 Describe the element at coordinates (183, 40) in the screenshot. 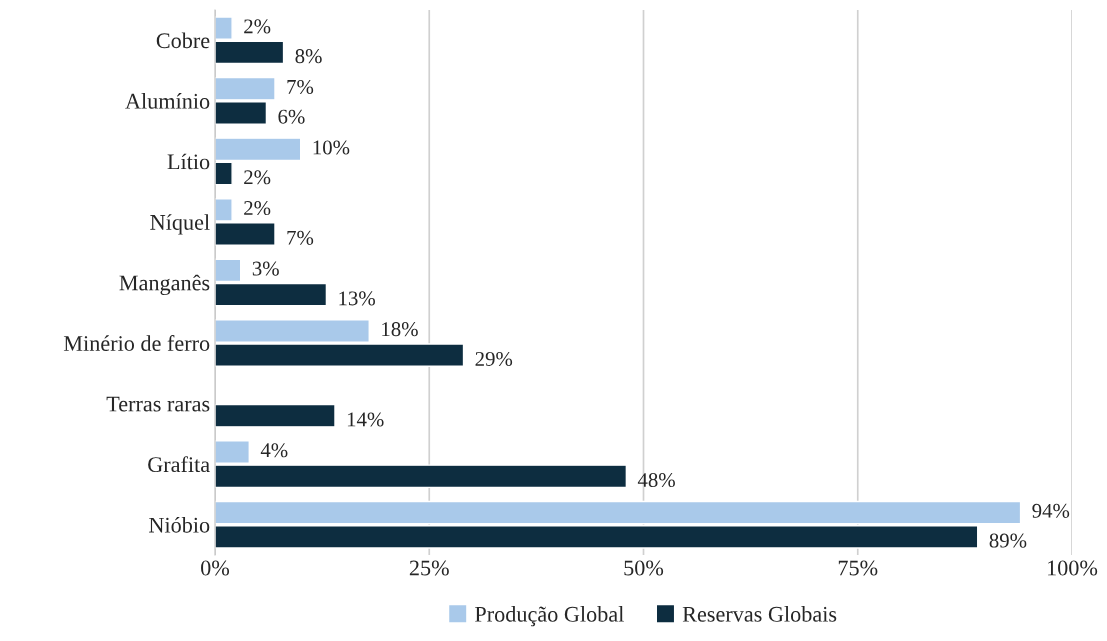

I see `y-tick-label: Cobre` at that location.